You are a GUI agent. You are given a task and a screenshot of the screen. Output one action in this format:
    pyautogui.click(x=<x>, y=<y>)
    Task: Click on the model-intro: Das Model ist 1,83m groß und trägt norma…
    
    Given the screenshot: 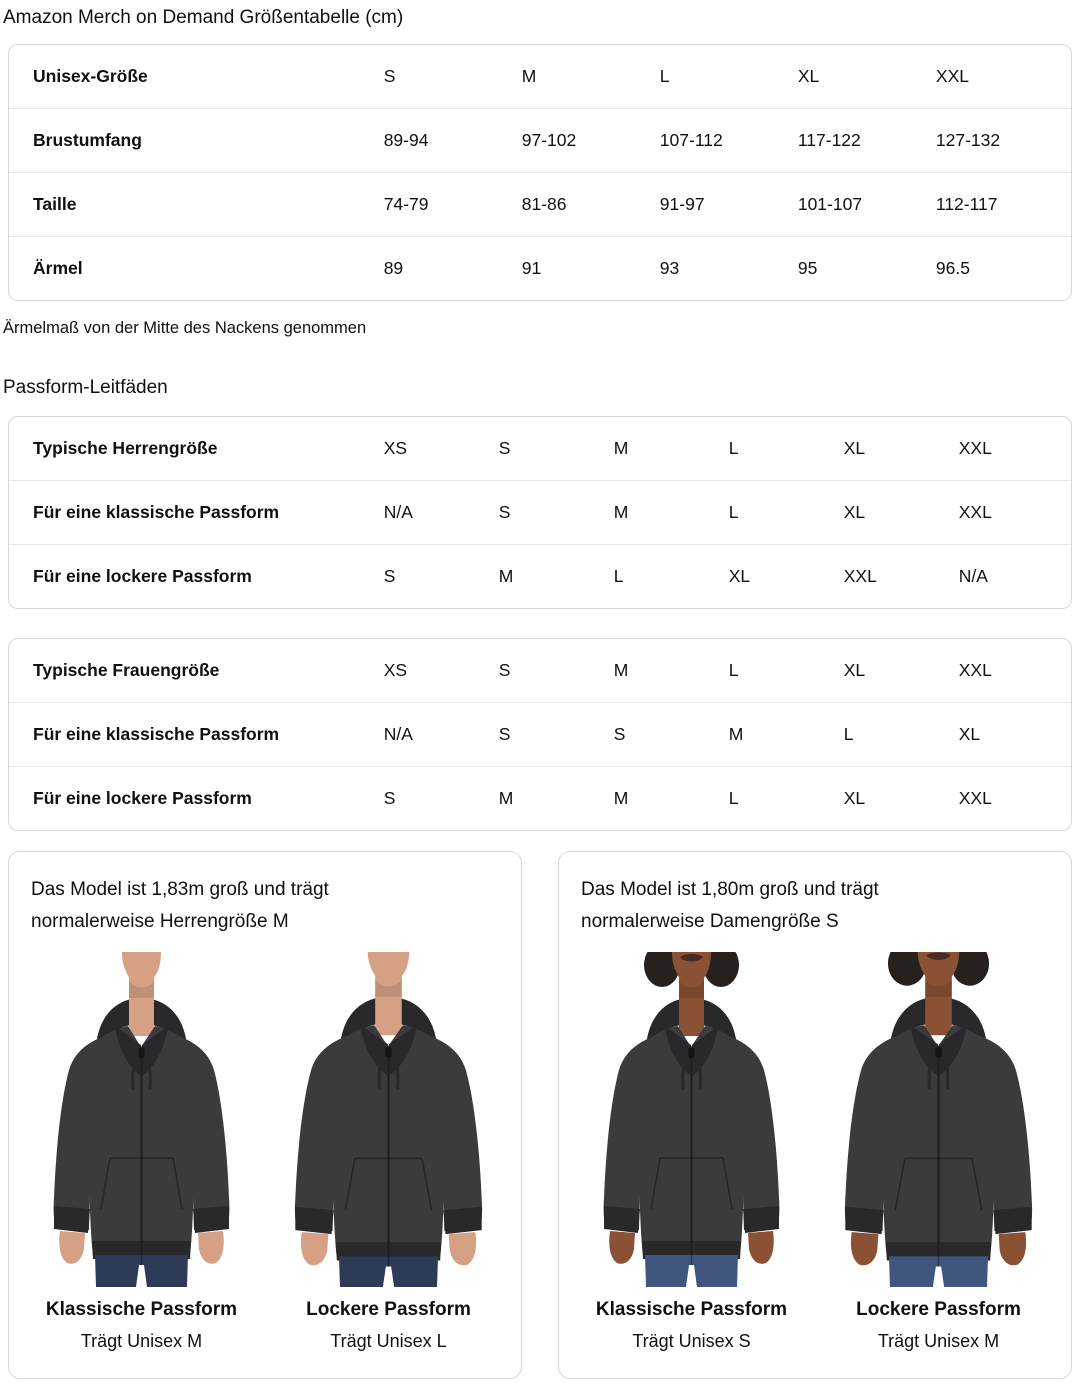 What is the action you would take?
    pyautogui.click(x=180, y=905)
    